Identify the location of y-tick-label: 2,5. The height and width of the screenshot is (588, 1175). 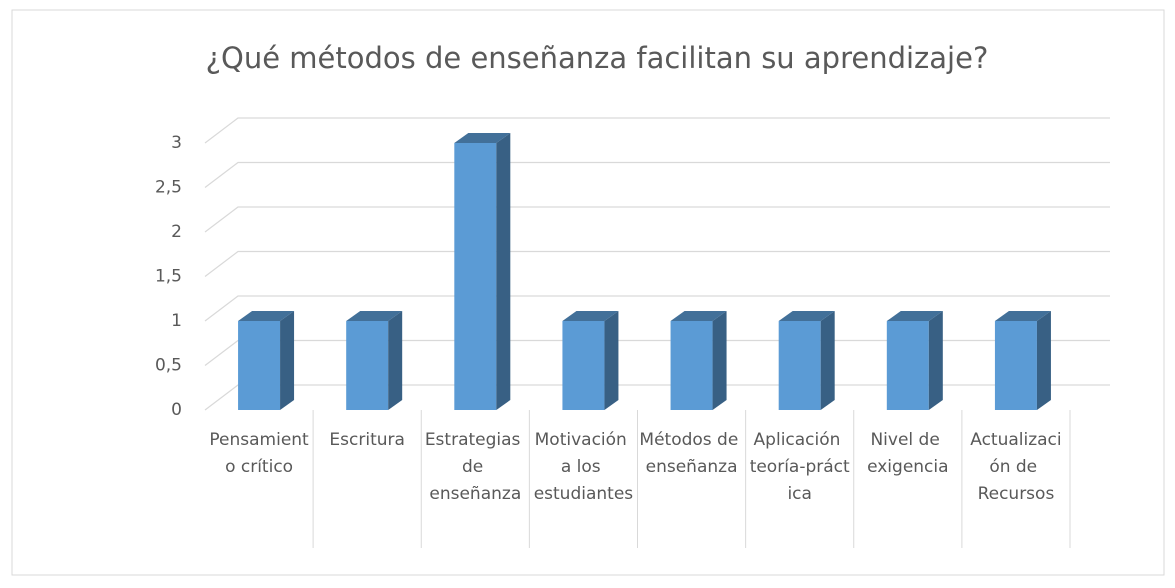
(168, 188).